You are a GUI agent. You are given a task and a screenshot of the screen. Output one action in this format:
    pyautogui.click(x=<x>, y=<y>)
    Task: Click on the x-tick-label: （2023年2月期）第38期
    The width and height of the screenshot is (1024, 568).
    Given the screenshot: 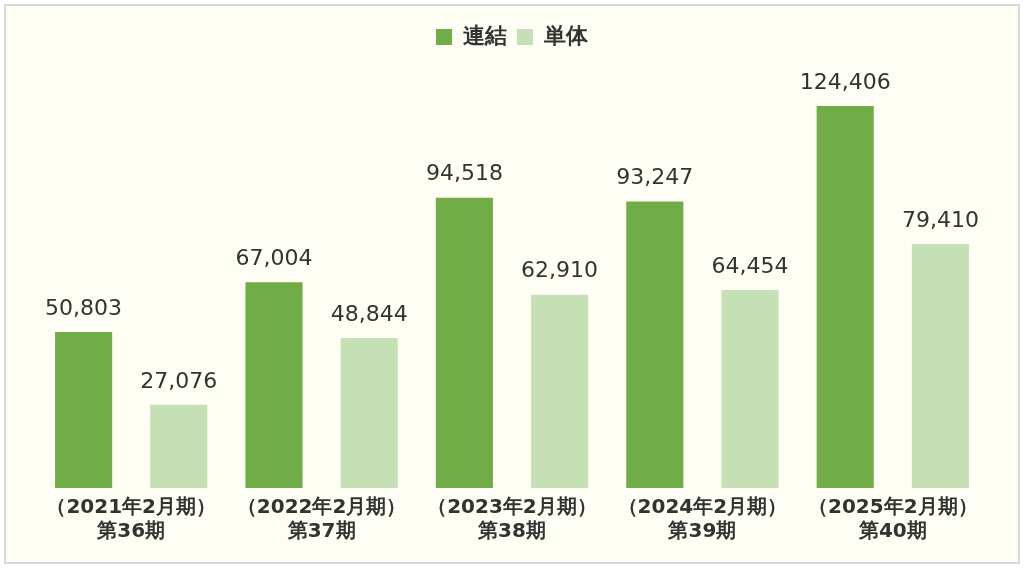 What is the action you would take?
    pyautogui.click(x=512, y=518)
    